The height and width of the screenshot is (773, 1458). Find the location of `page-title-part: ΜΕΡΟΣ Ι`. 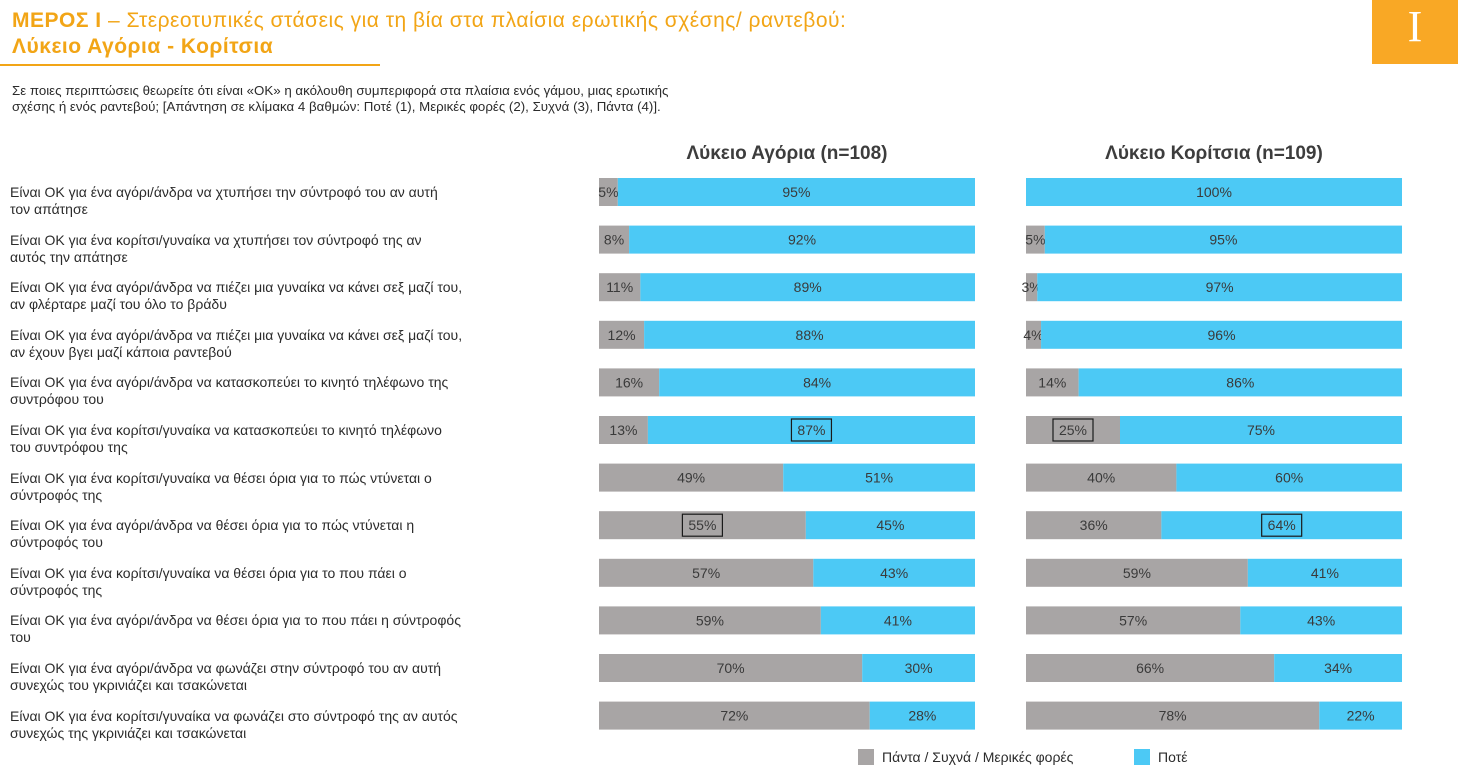

page-title-part: ΜΕΡΟΣ Ι is located at coordinates (57, 20).